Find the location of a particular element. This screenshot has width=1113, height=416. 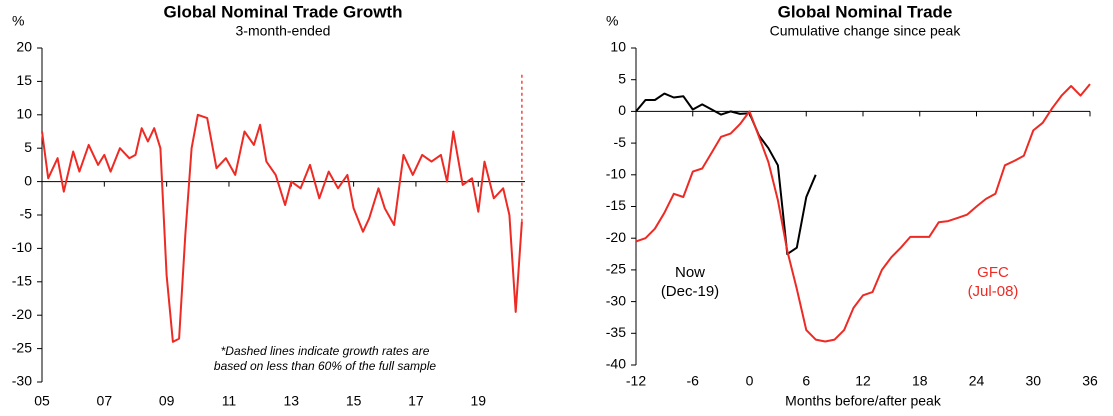

x-tick-label: 12 is located at coordinates (863, 381).